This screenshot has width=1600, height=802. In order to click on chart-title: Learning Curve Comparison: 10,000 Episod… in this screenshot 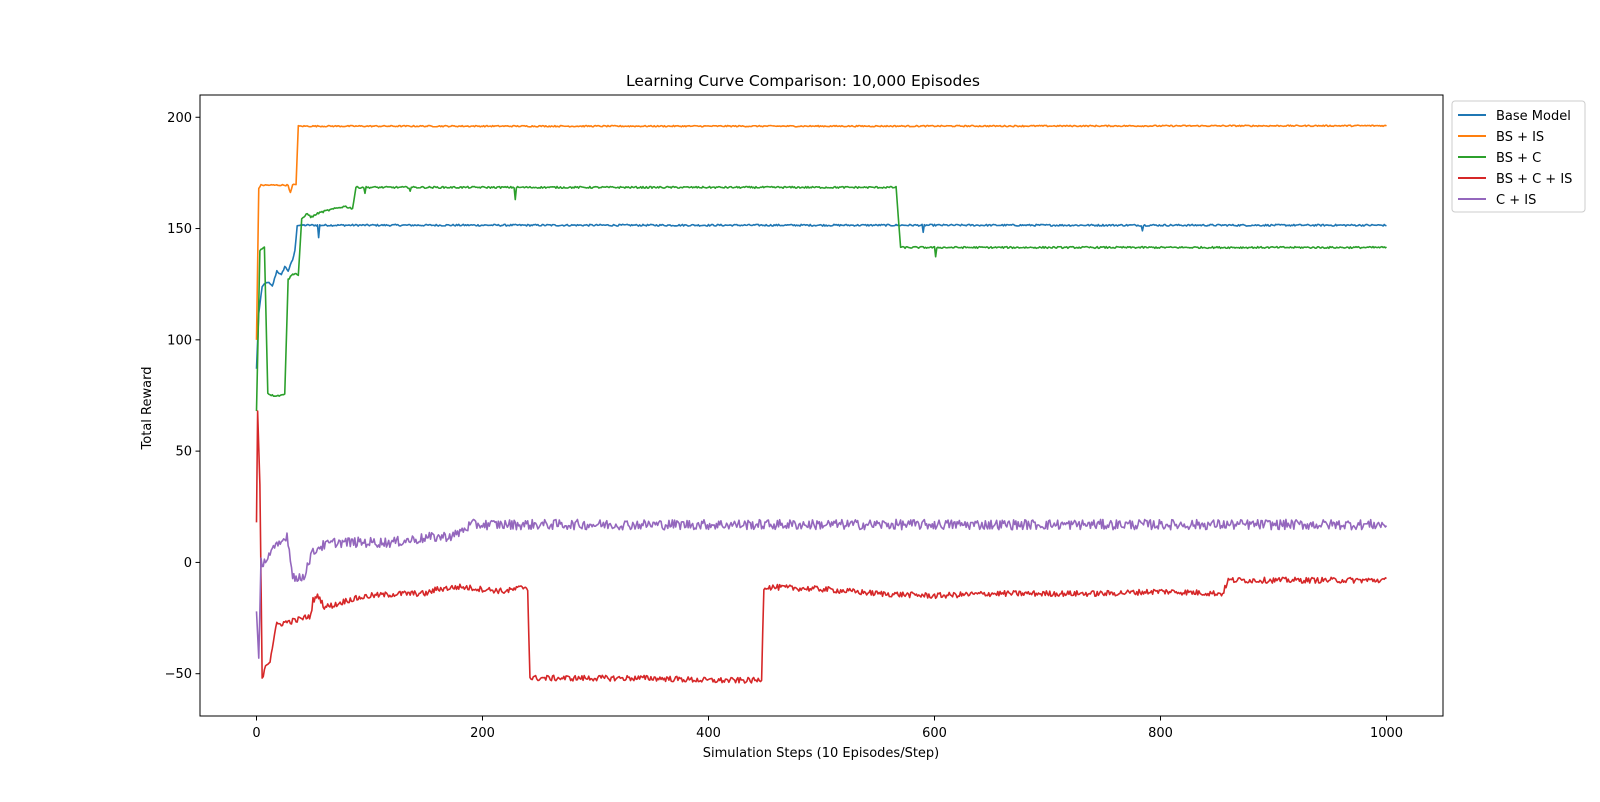, I will do `click(803, 81)`.